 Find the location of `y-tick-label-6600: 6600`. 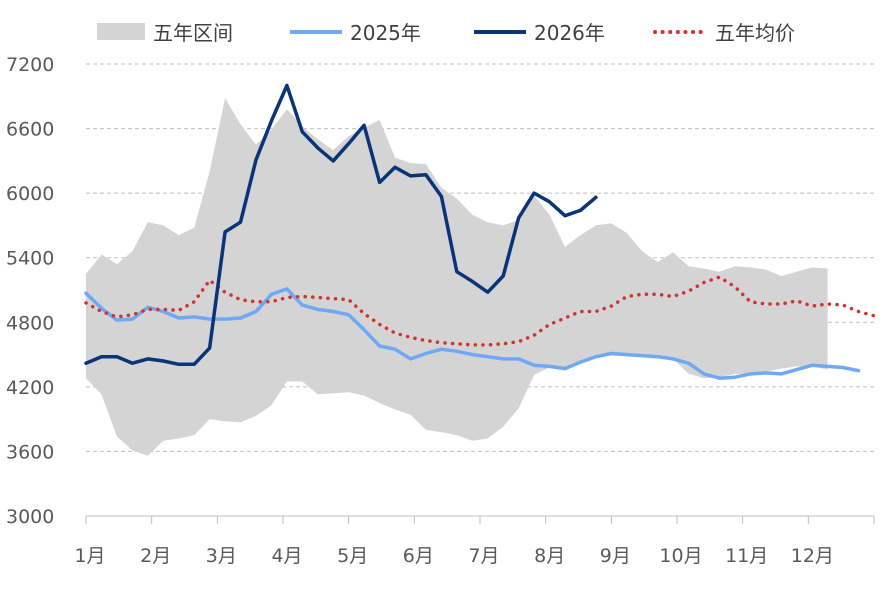

y-tick-label-6600: 6600 is located at coordinates (30, 130).